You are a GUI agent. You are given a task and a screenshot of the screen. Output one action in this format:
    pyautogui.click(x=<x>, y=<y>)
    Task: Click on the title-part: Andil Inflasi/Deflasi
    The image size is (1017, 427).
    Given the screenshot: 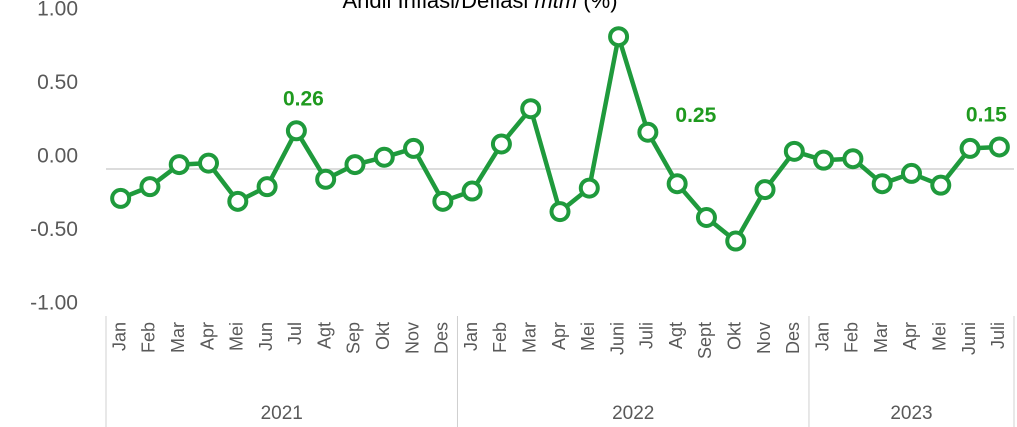 What is the action you would take?
    pyautogui.click(x=438, y=6)
    